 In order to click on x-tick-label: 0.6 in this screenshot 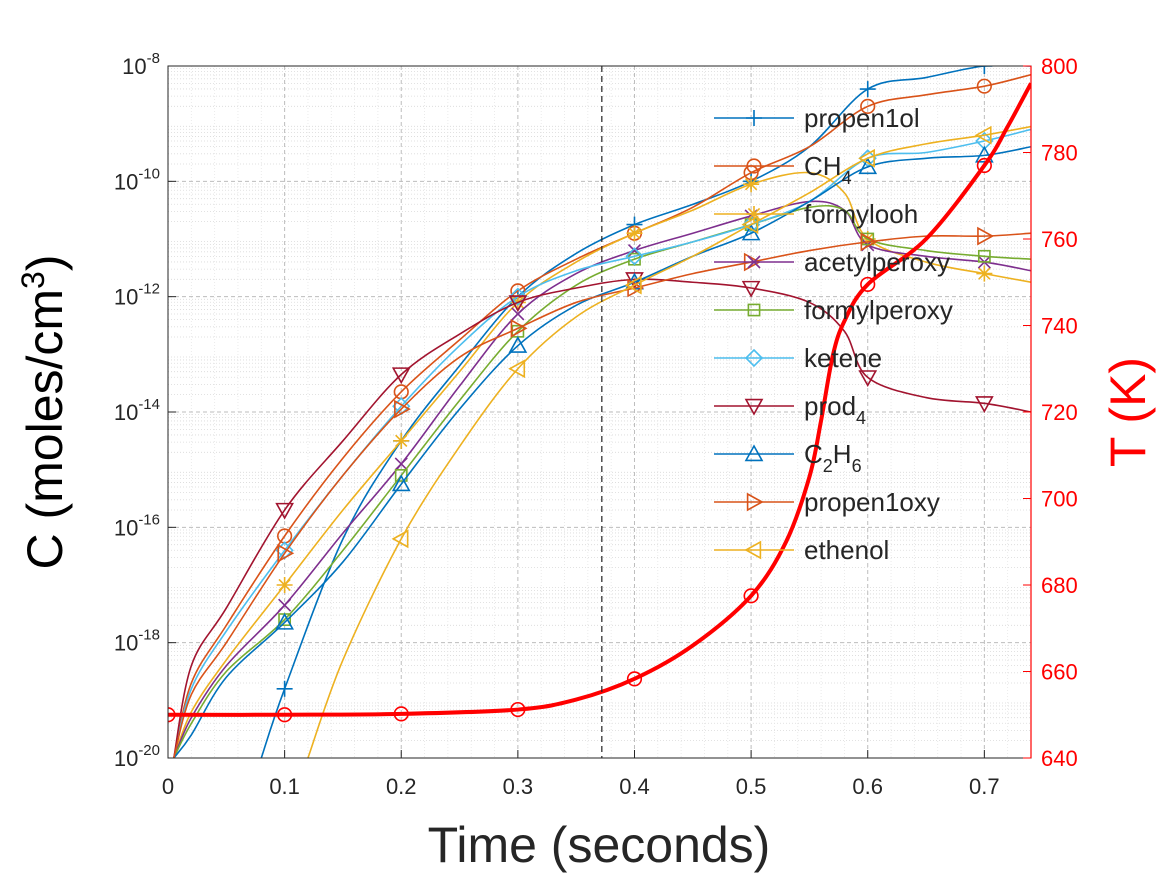, I will do `click(867, 786)`.